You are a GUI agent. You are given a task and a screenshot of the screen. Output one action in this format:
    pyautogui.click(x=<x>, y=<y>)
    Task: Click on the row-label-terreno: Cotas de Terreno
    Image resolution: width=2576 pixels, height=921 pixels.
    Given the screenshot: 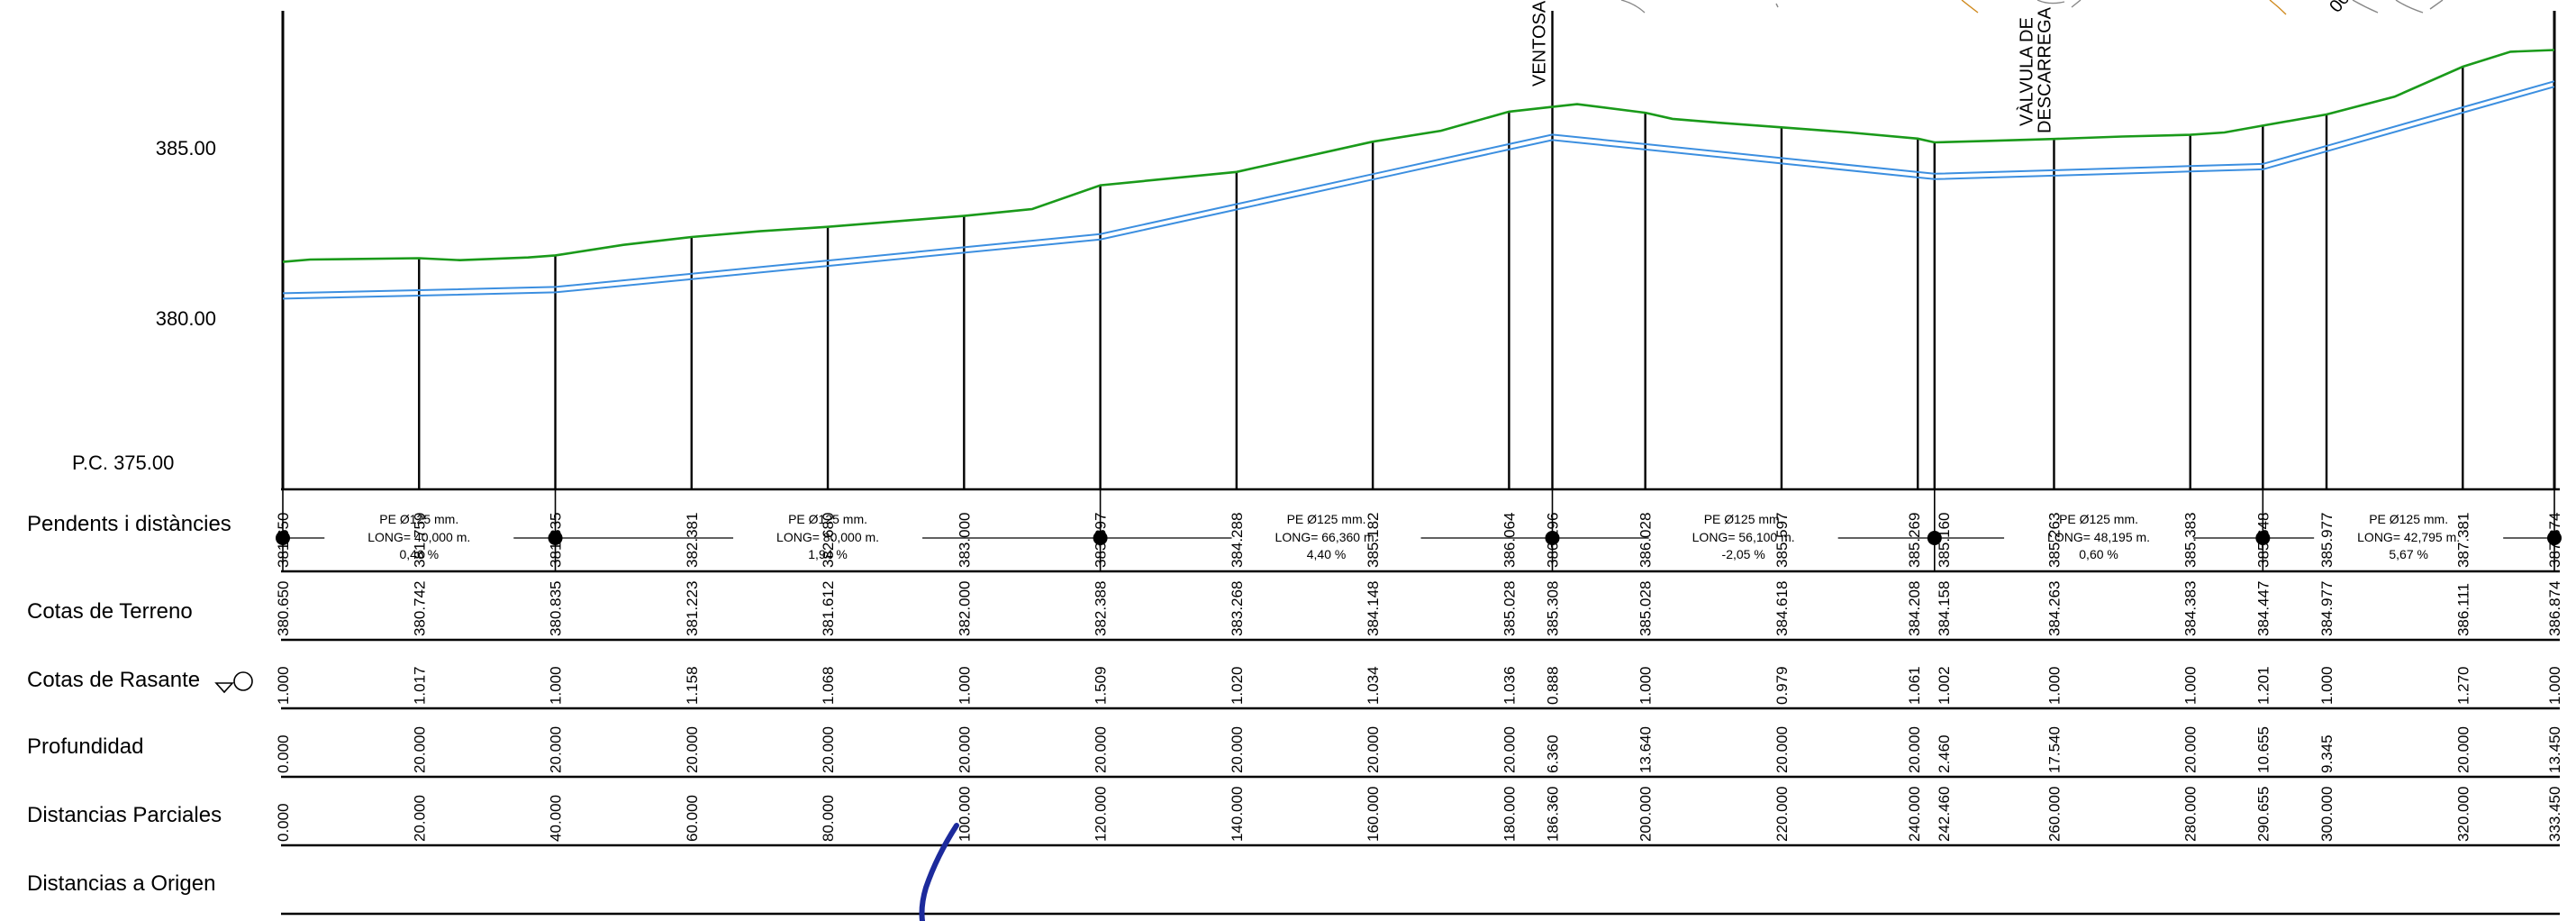 What is the action you would take?
    pyautogui.click(x=110, y=611)
    